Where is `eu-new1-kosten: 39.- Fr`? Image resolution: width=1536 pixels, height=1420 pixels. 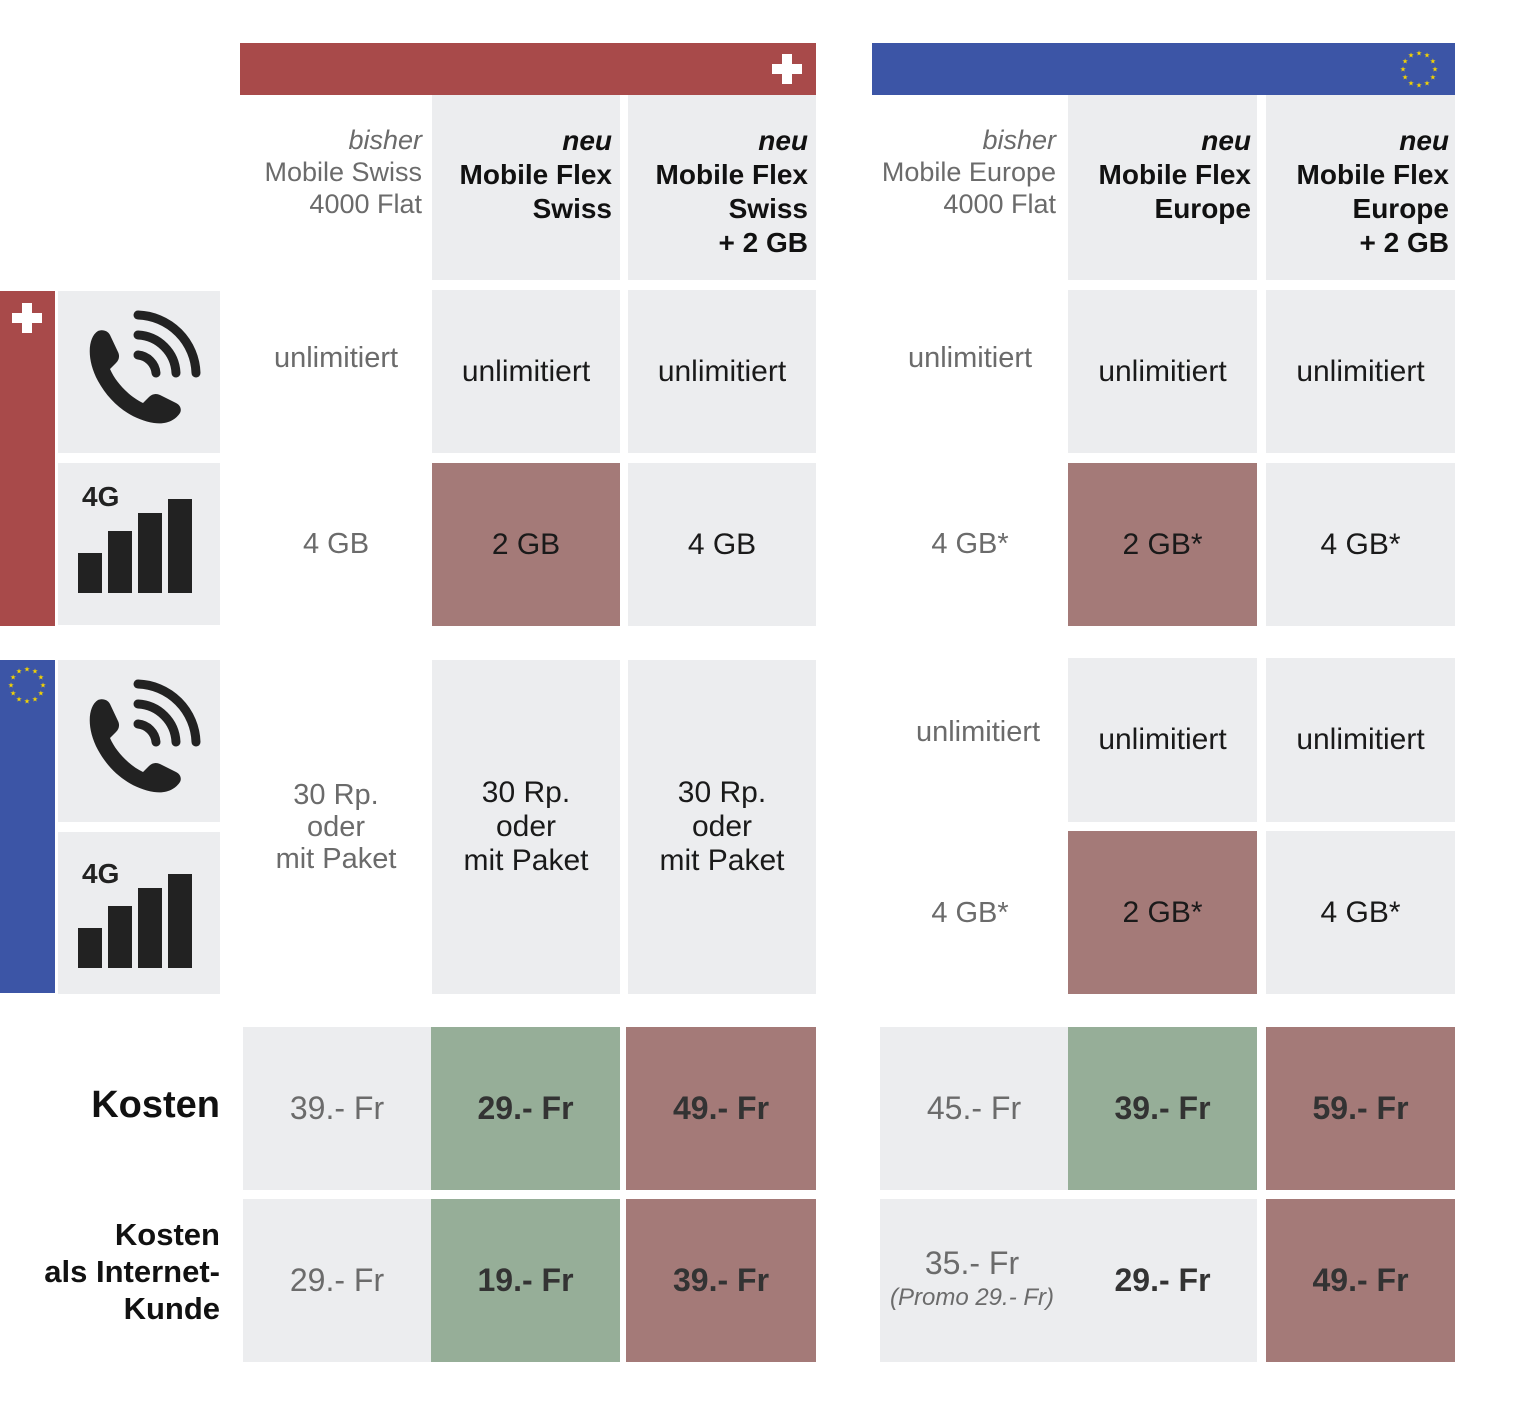
eu-new1-kosten: 39.- Fr is located at coordinates (1162, 1108).